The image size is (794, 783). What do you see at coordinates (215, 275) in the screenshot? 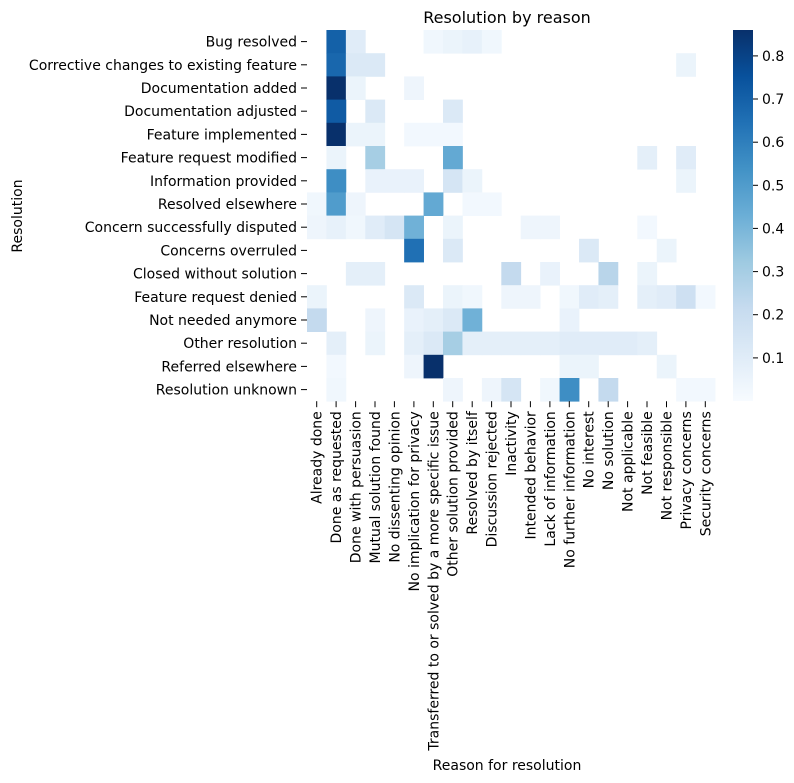
I see `row-label: Closed without solution` at bounding box center [215, 275].